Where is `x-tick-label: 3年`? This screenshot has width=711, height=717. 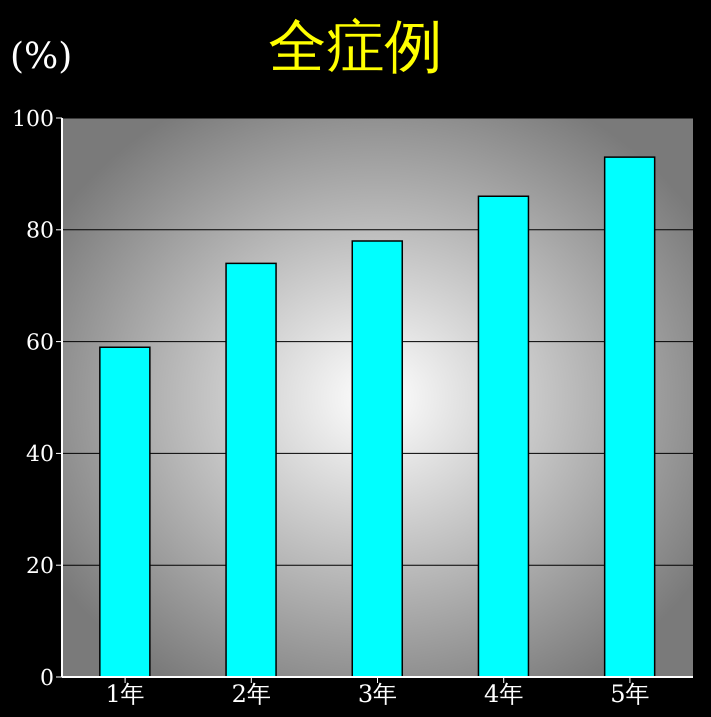
x-tick-label: 3年 is located at coordinates (378, 694).